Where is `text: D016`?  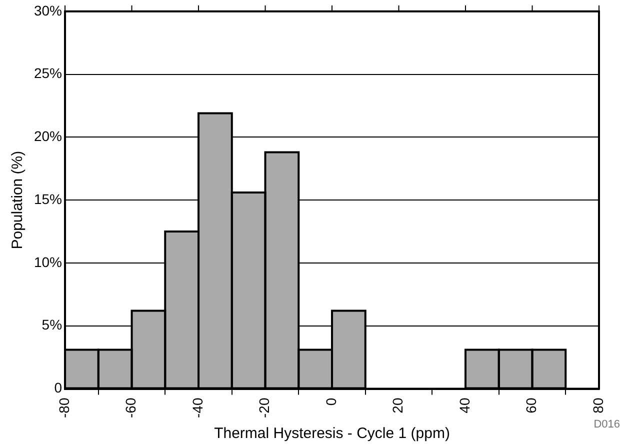 text: D016 is located at coordinates (607, 424).